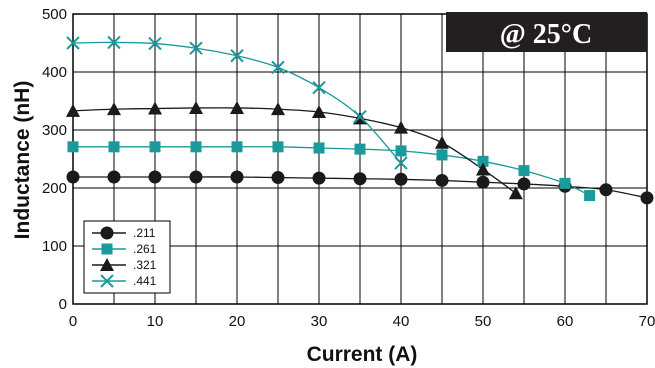 The image size is (655, 368). I want to click on x-axis-label: Current (A), so click(362, 354).